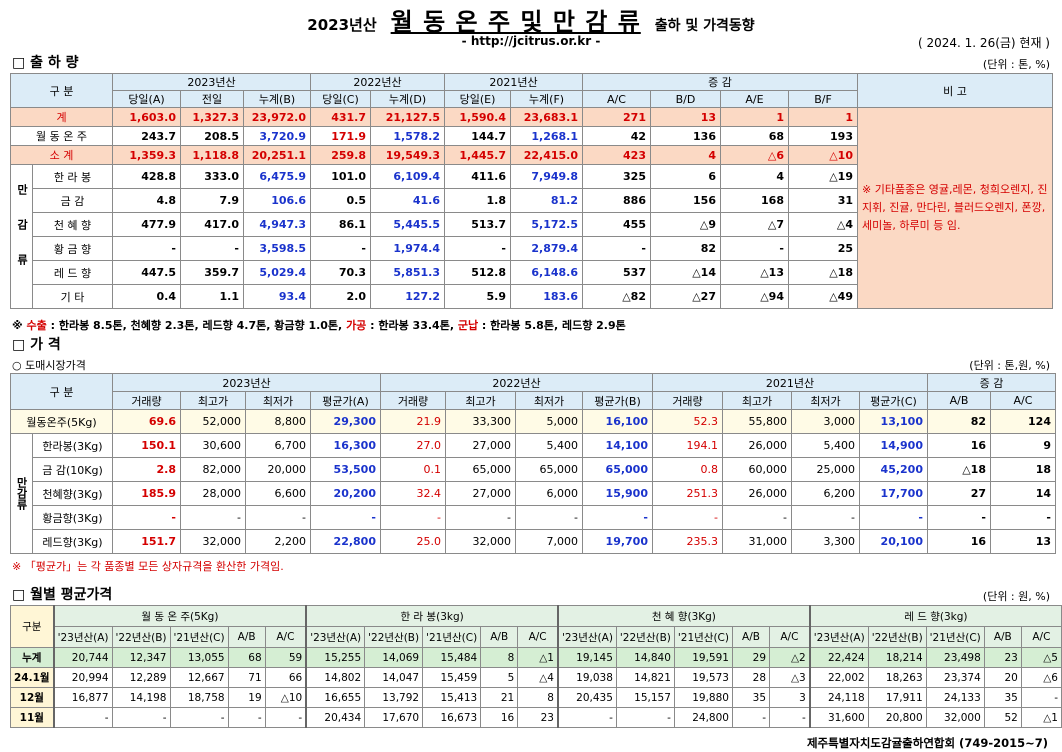  I want to click on table-cell: 13, so click(685, 117).